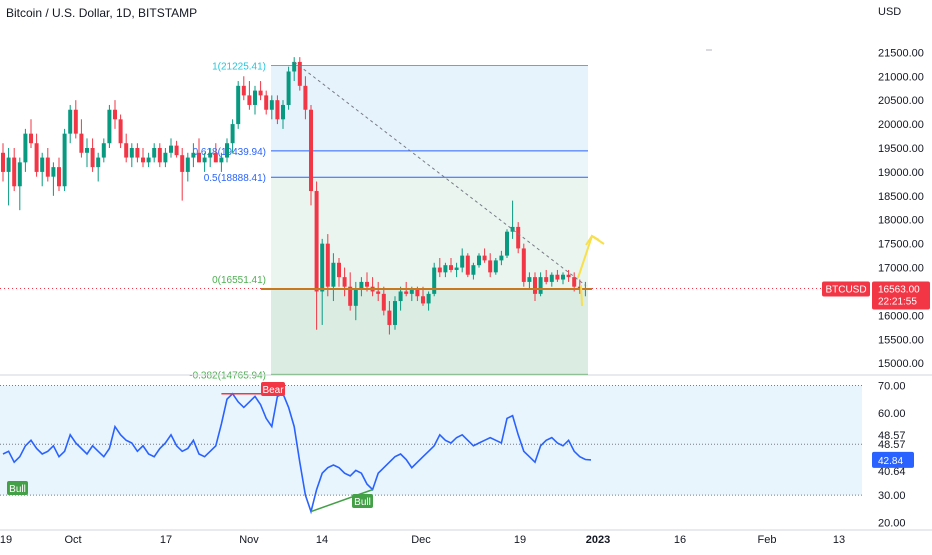 This screenshot has height=555, width=932. I want to click on price-tick-label: 17000.00, so click(901, 269).